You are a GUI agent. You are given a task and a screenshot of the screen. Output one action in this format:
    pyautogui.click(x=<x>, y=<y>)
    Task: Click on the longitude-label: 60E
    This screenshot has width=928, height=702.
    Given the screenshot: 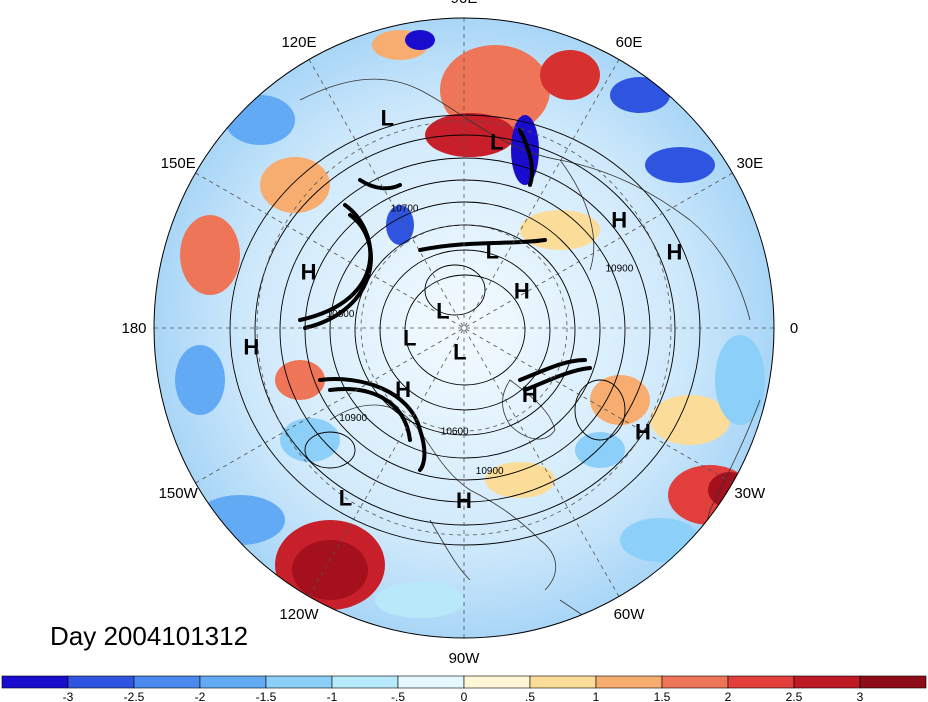 What is the action you would take?
    pyautogui.click(x=629, y=42)
    